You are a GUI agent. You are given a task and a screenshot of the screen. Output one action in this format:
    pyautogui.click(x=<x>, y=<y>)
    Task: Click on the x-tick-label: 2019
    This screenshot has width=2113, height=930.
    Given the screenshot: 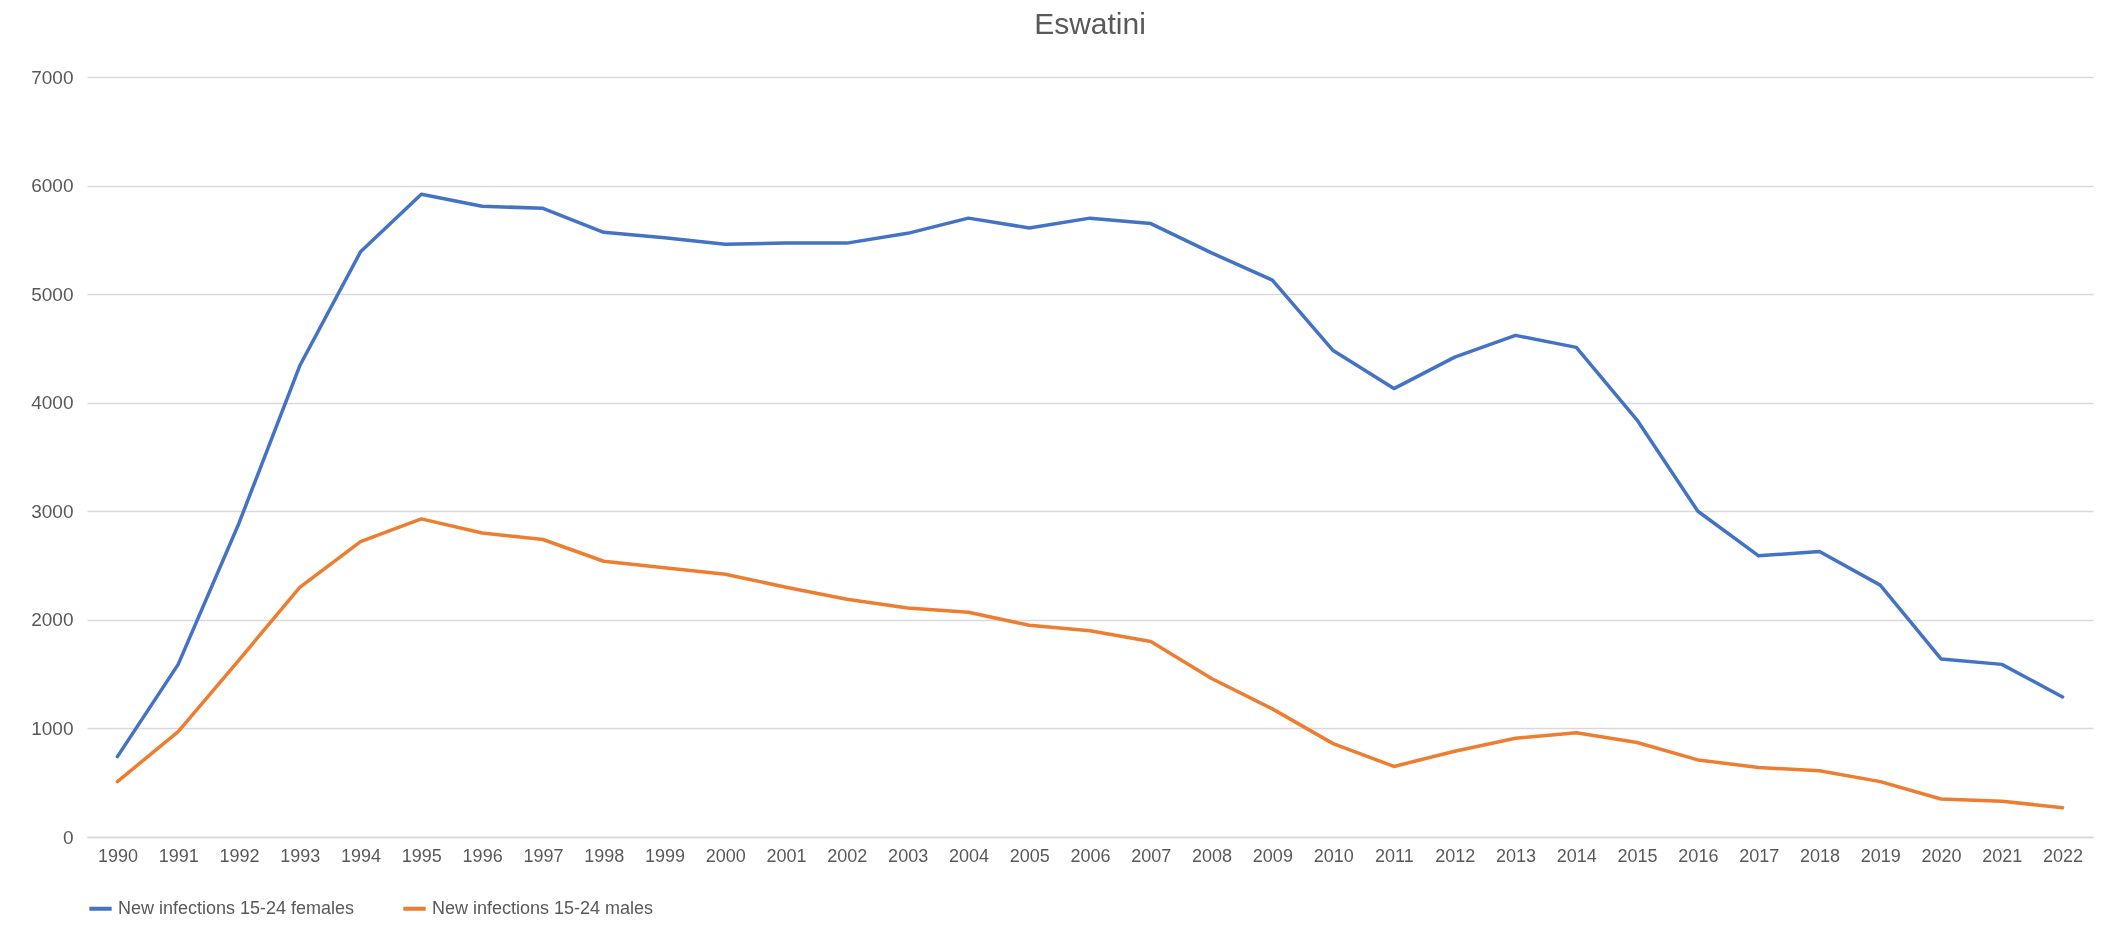 What is the action you would take?
    pyautogui.click(x=1880, y=855)
    